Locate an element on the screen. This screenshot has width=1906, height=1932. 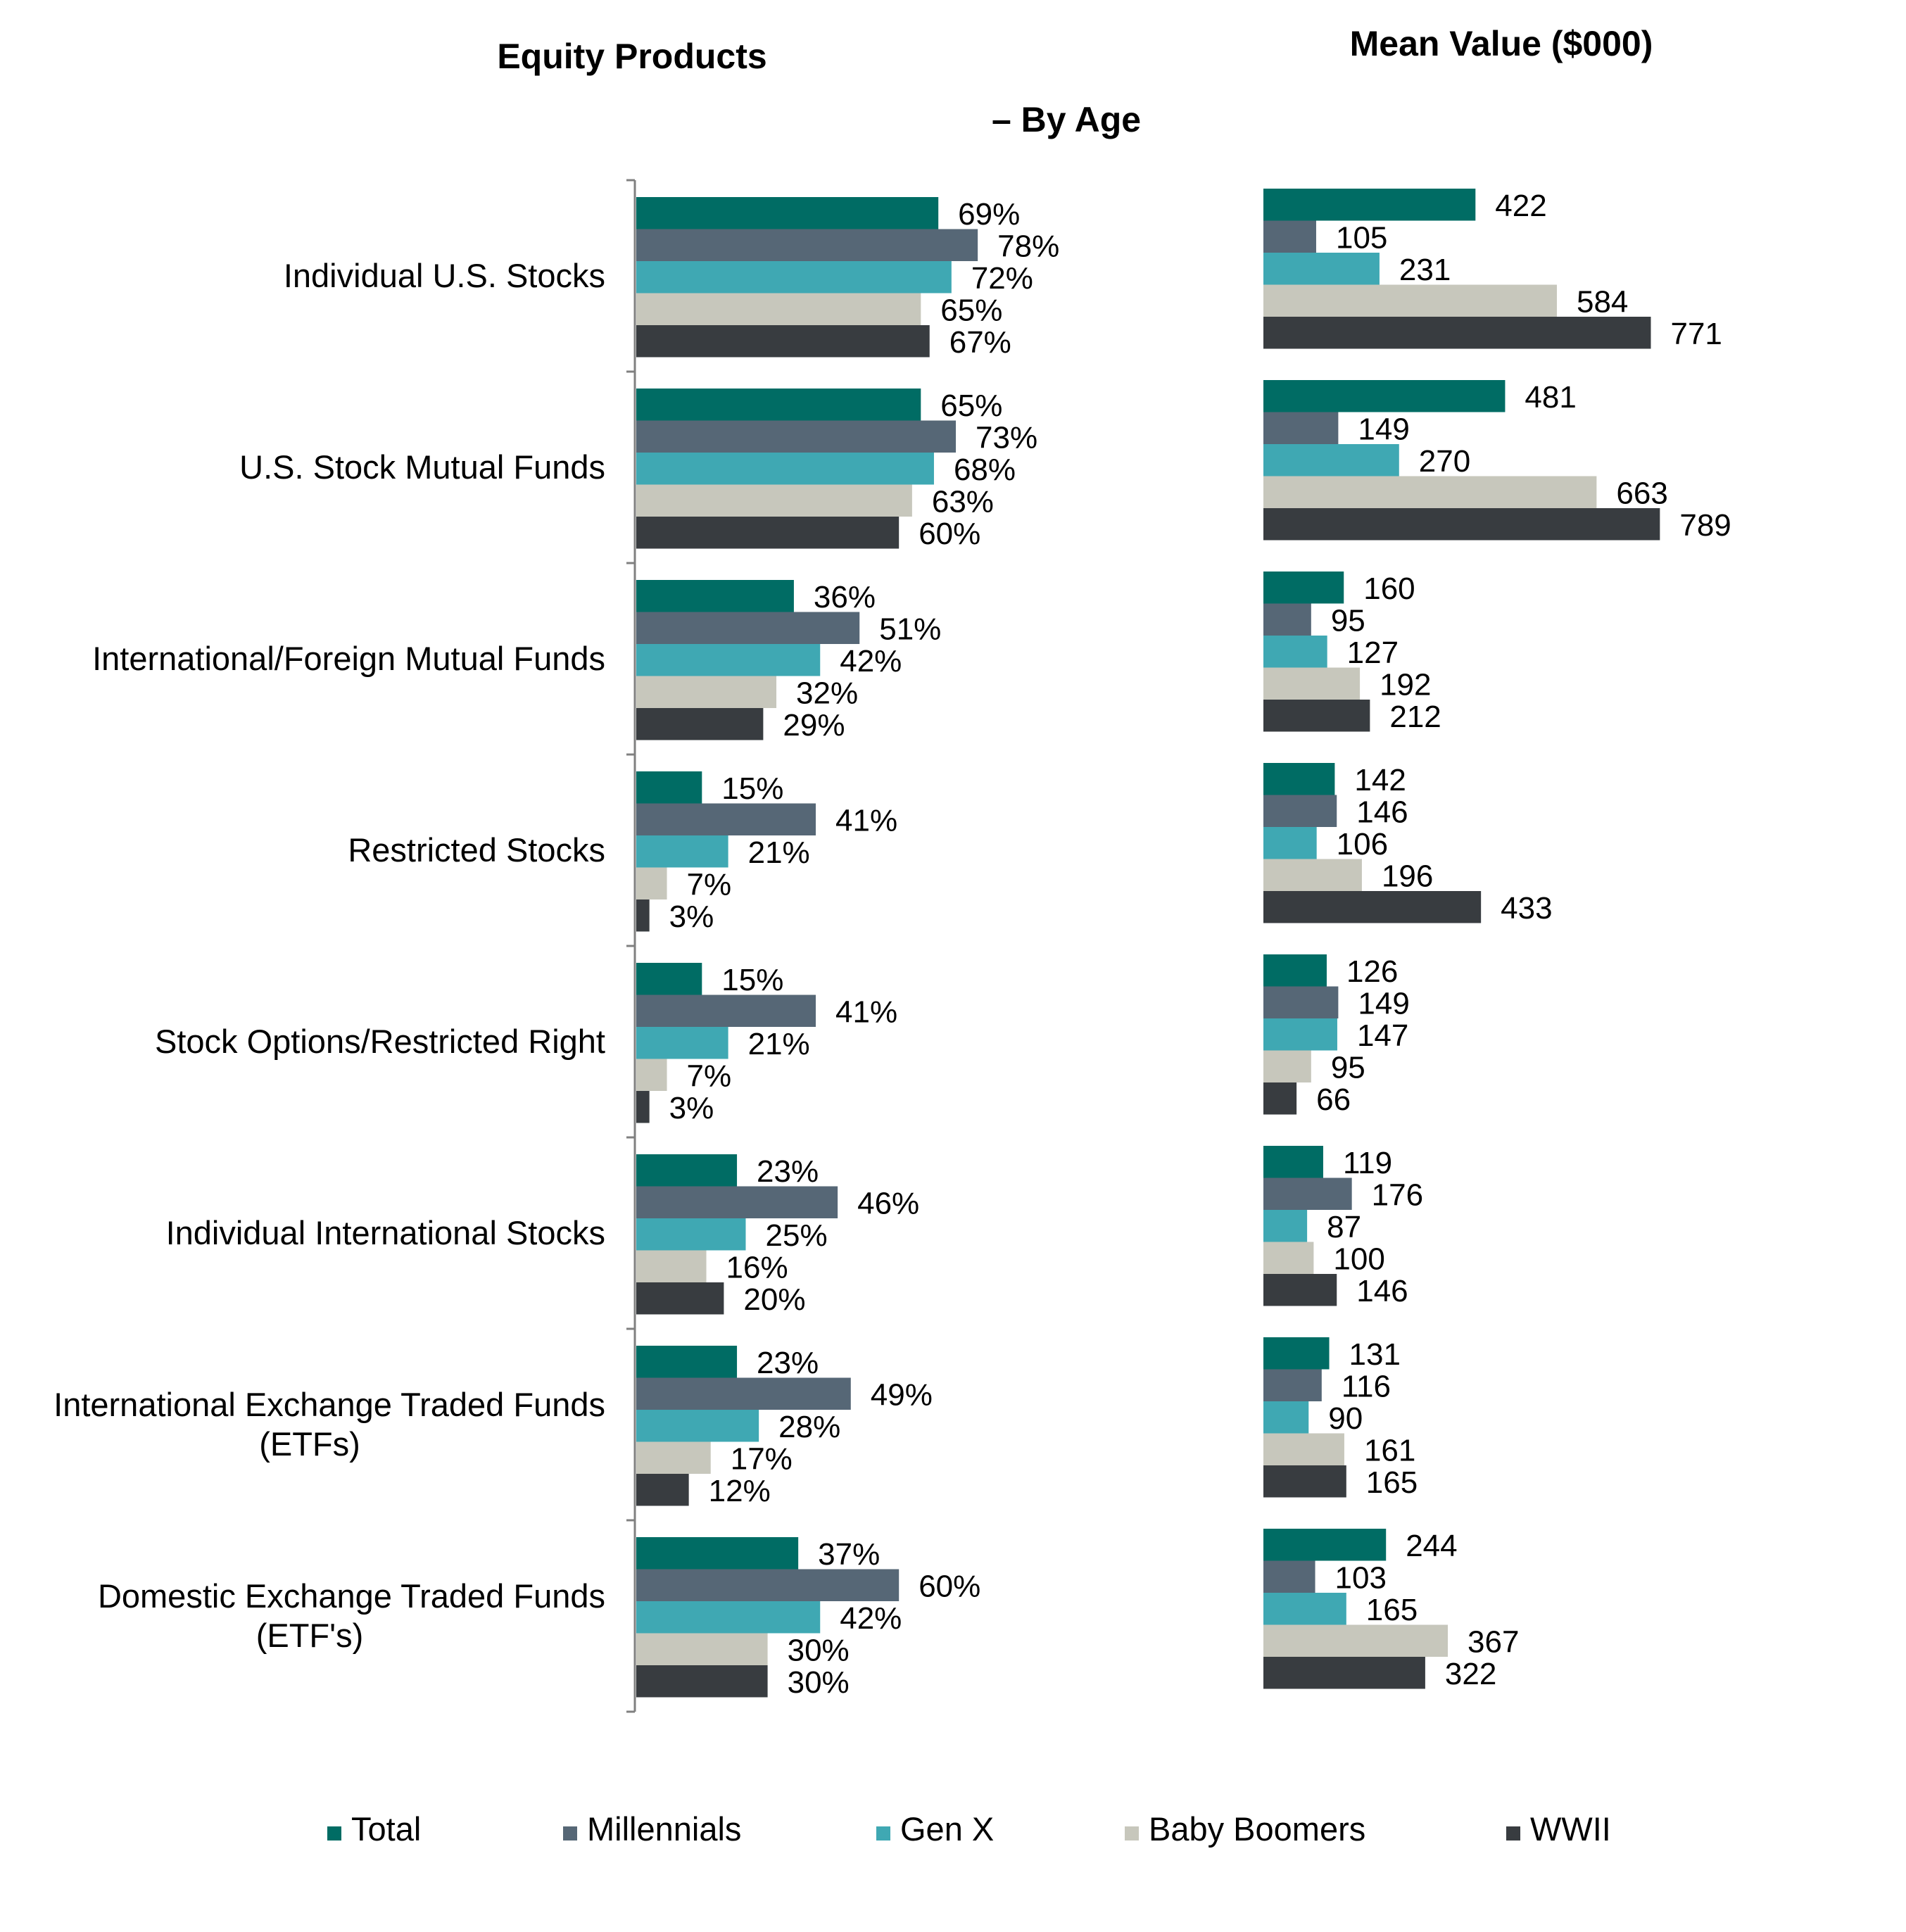
bar-pct-g6-s4 is located at coordinates (663, 1490).